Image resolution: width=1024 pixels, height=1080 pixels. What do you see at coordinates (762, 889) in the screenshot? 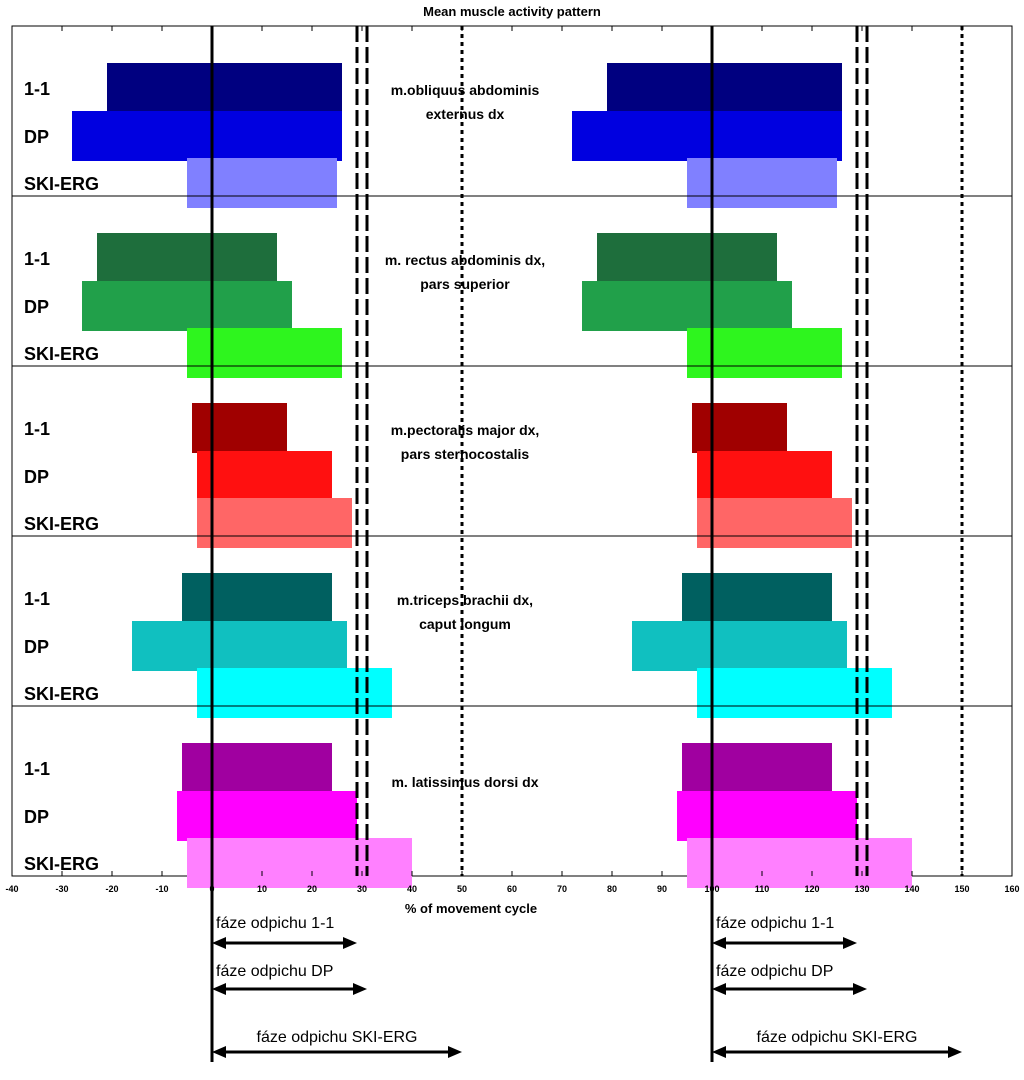
I see `x-tick-label: 110` at bounding box center [762, 889].